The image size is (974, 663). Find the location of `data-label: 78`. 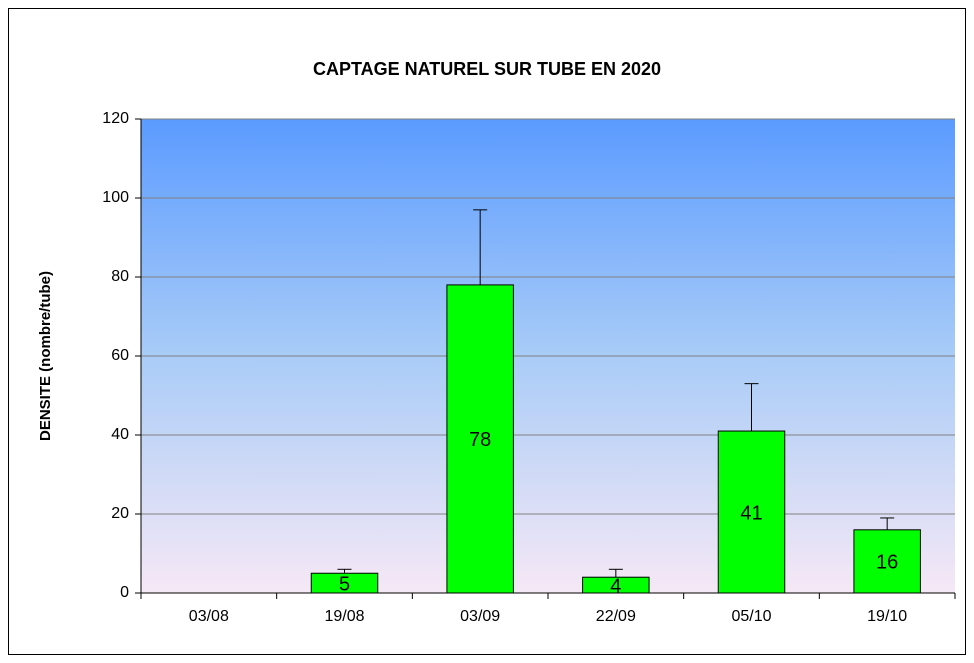

data-label: 78 is located at coordinates (480, 440).